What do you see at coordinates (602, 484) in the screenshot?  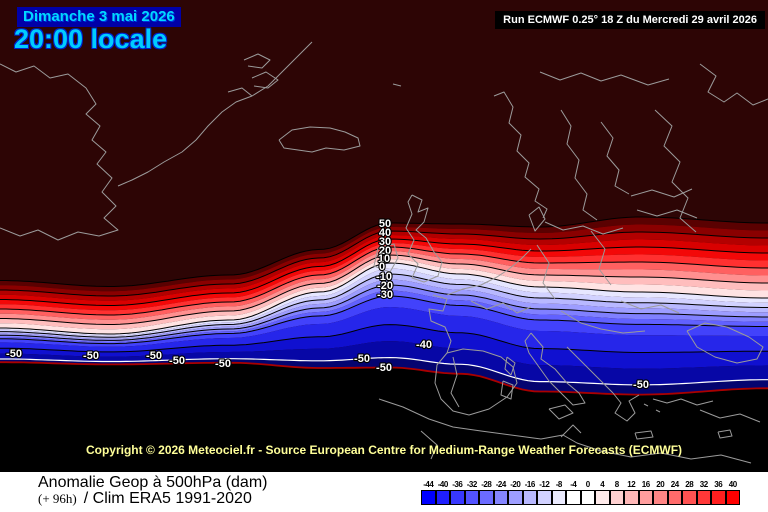 I see `colorbar-tick-label: 4` at bounding box center [602, 484].